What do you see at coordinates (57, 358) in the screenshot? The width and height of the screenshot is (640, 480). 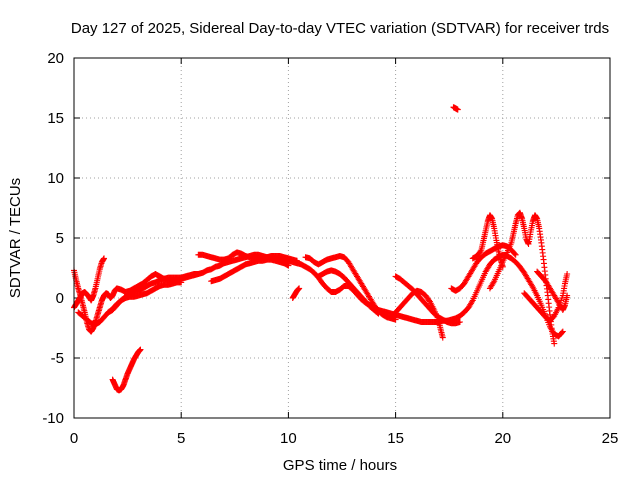 I see `y-tick-label: -5` at bounding box center [57, 358].